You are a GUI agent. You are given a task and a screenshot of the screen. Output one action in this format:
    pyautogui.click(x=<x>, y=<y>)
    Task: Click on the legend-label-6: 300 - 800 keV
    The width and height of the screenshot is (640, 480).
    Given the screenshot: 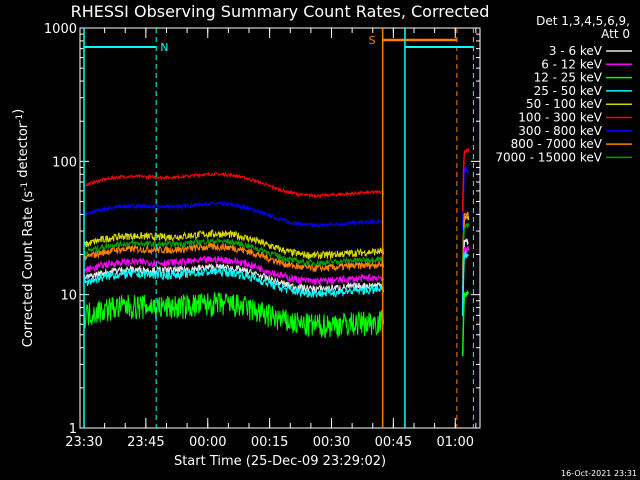 What is the action you would take?
    pyautogui.click(x=560, y=131)
    